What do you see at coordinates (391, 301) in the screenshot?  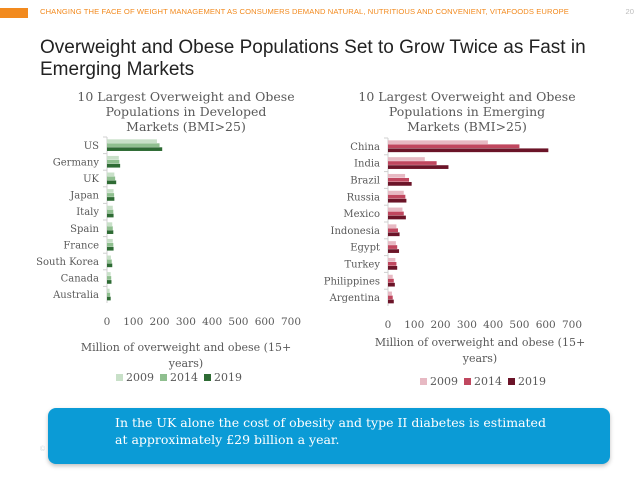 I see `em-bar-2019-argentina` at bounding box center [391, 301].